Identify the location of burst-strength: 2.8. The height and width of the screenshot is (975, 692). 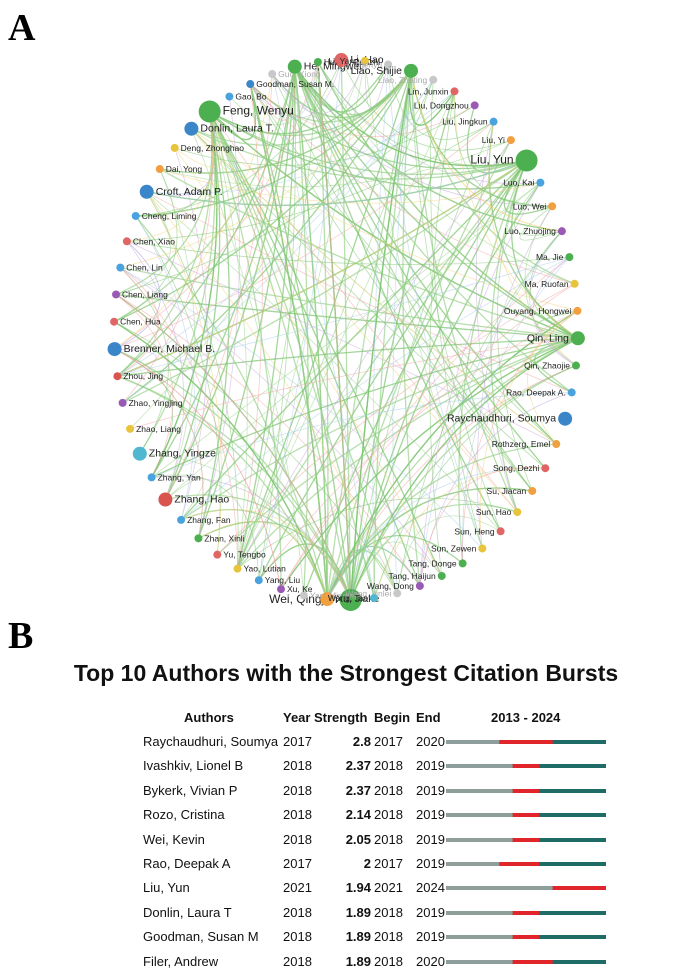
(361, 741).